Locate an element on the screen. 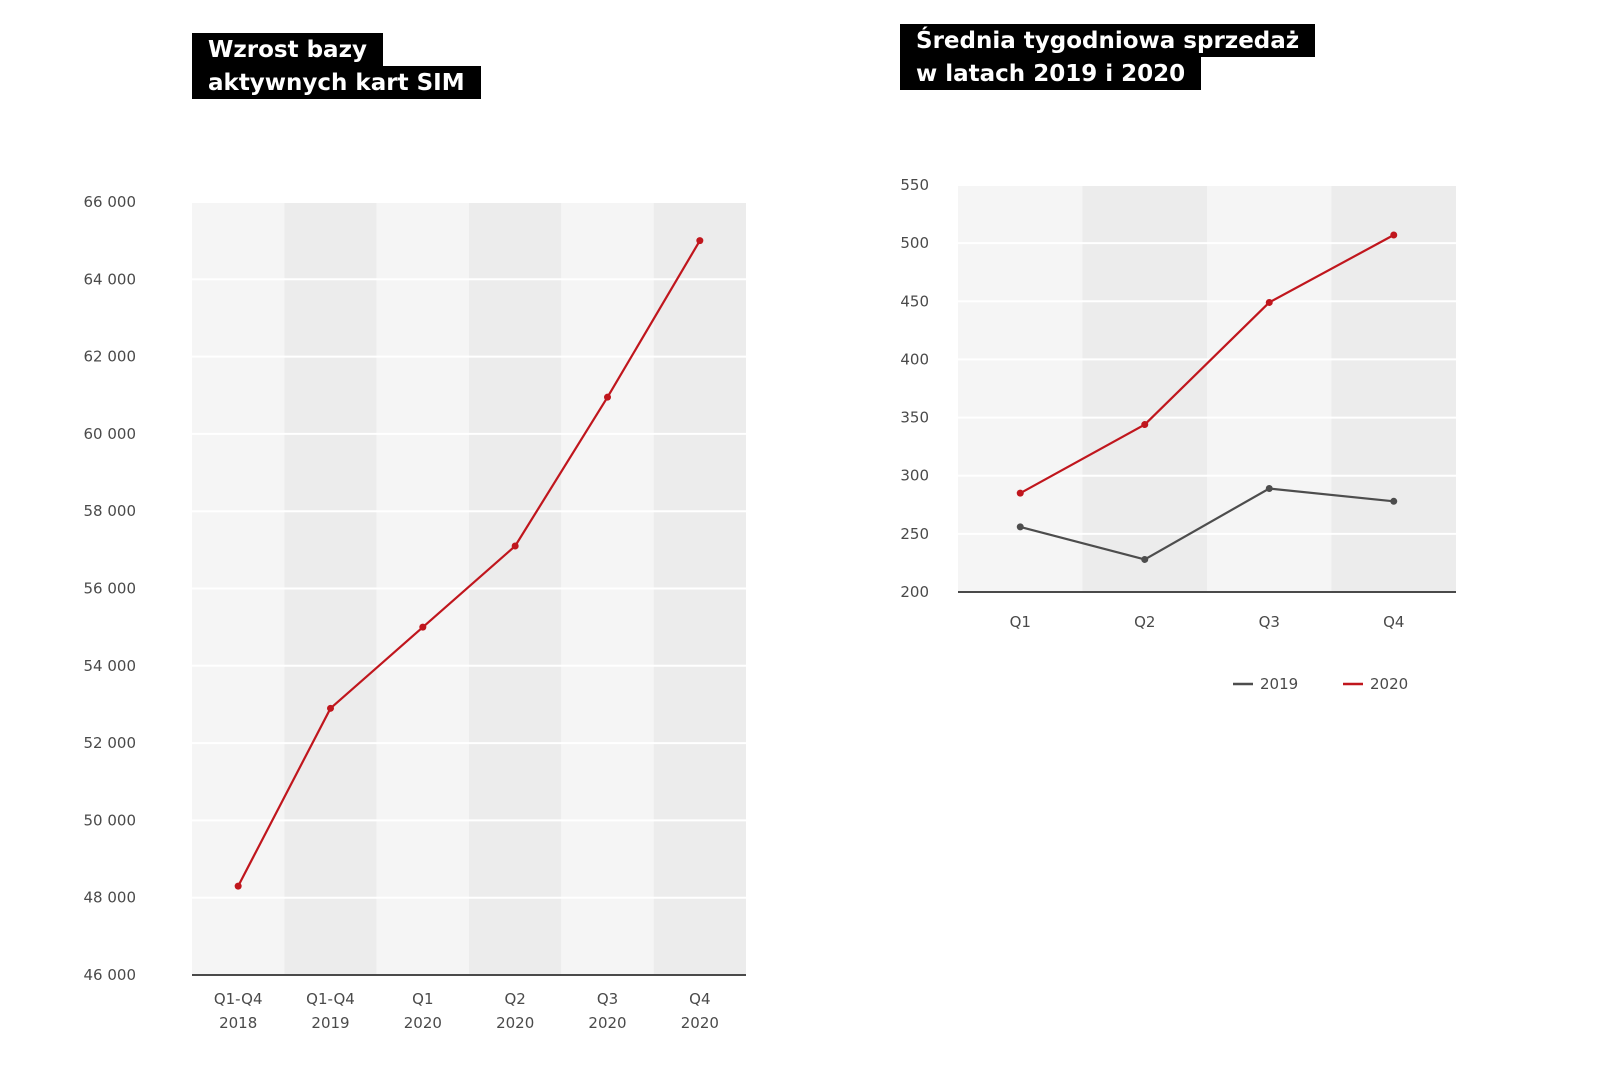 This screenshot has width=1600, height=1067. chart2-series-line-2020 is located at coordinates (1207, 364).